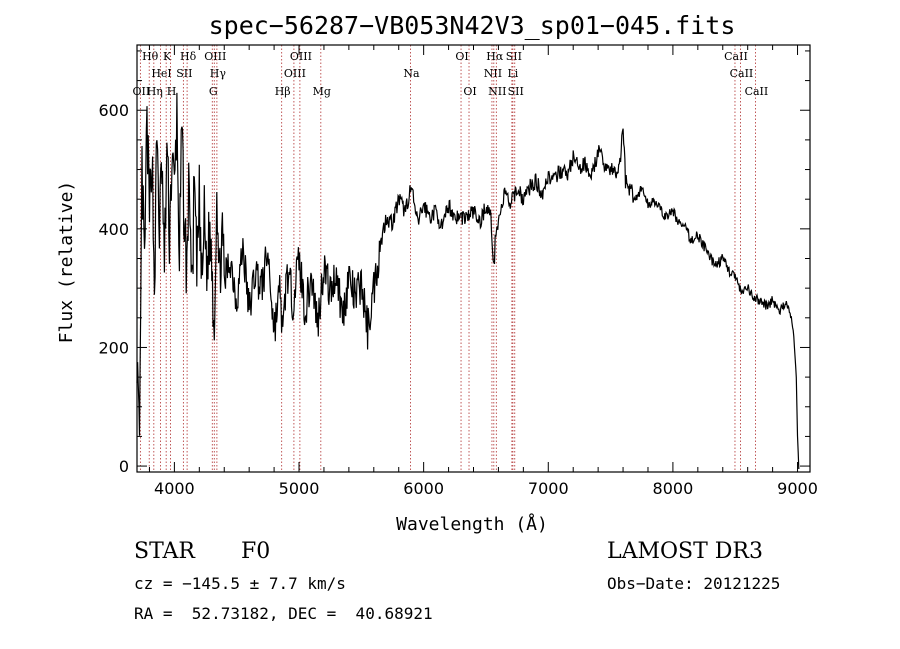  I want to click on emission-line-label: Hη, so click(155, 91).